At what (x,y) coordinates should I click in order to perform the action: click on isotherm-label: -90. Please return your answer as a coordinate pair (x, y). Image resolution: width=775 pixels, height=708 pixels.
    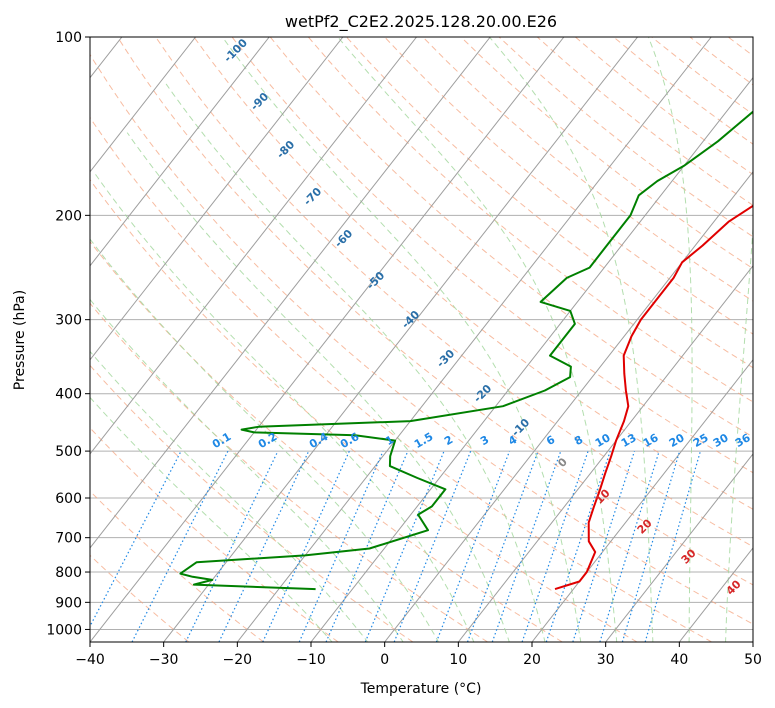
    Looking at the image, I should click on (259, 101).